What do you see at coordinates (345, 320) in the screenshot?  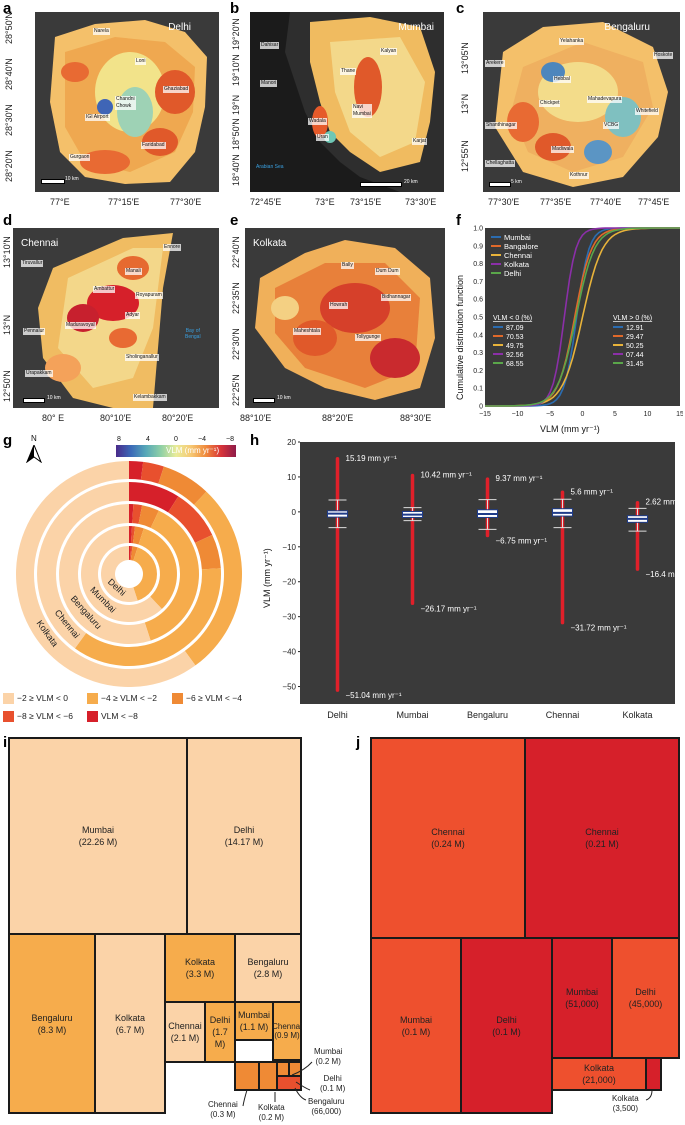 I see `kolkata-vlm-raster` at bounding box center [345, 320].